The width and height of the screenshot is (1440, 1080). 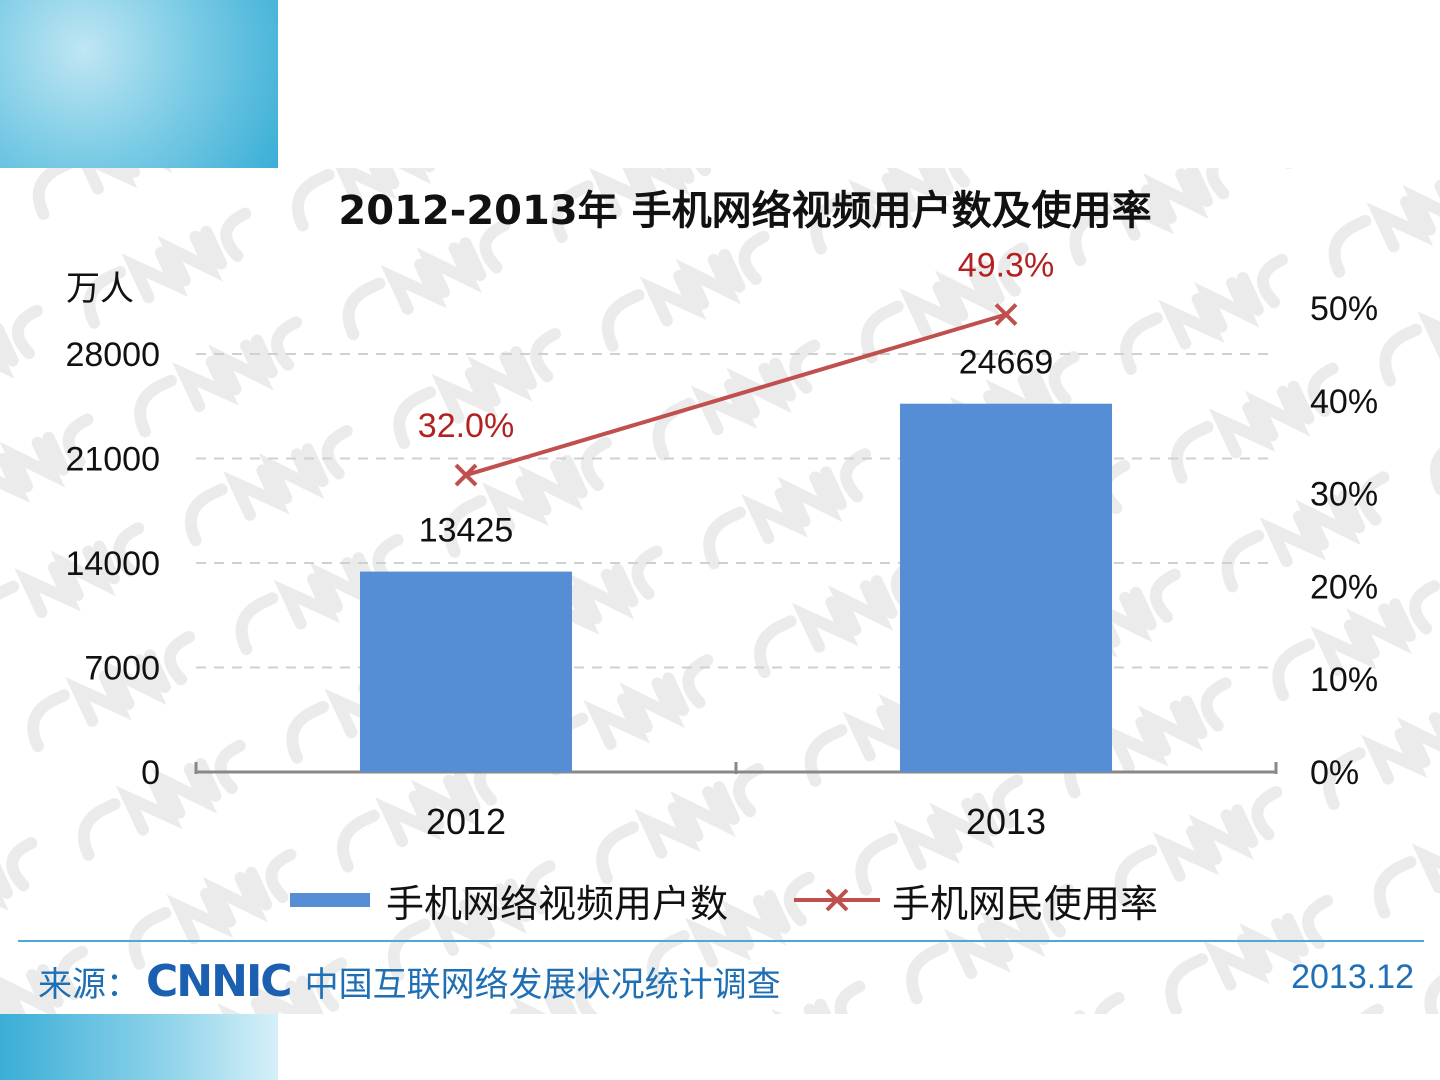 What do you see at coordinates (1344, 680) in the screenshot?
I see `y2-tick-label: 10%` at bounding box center [1344, 680].